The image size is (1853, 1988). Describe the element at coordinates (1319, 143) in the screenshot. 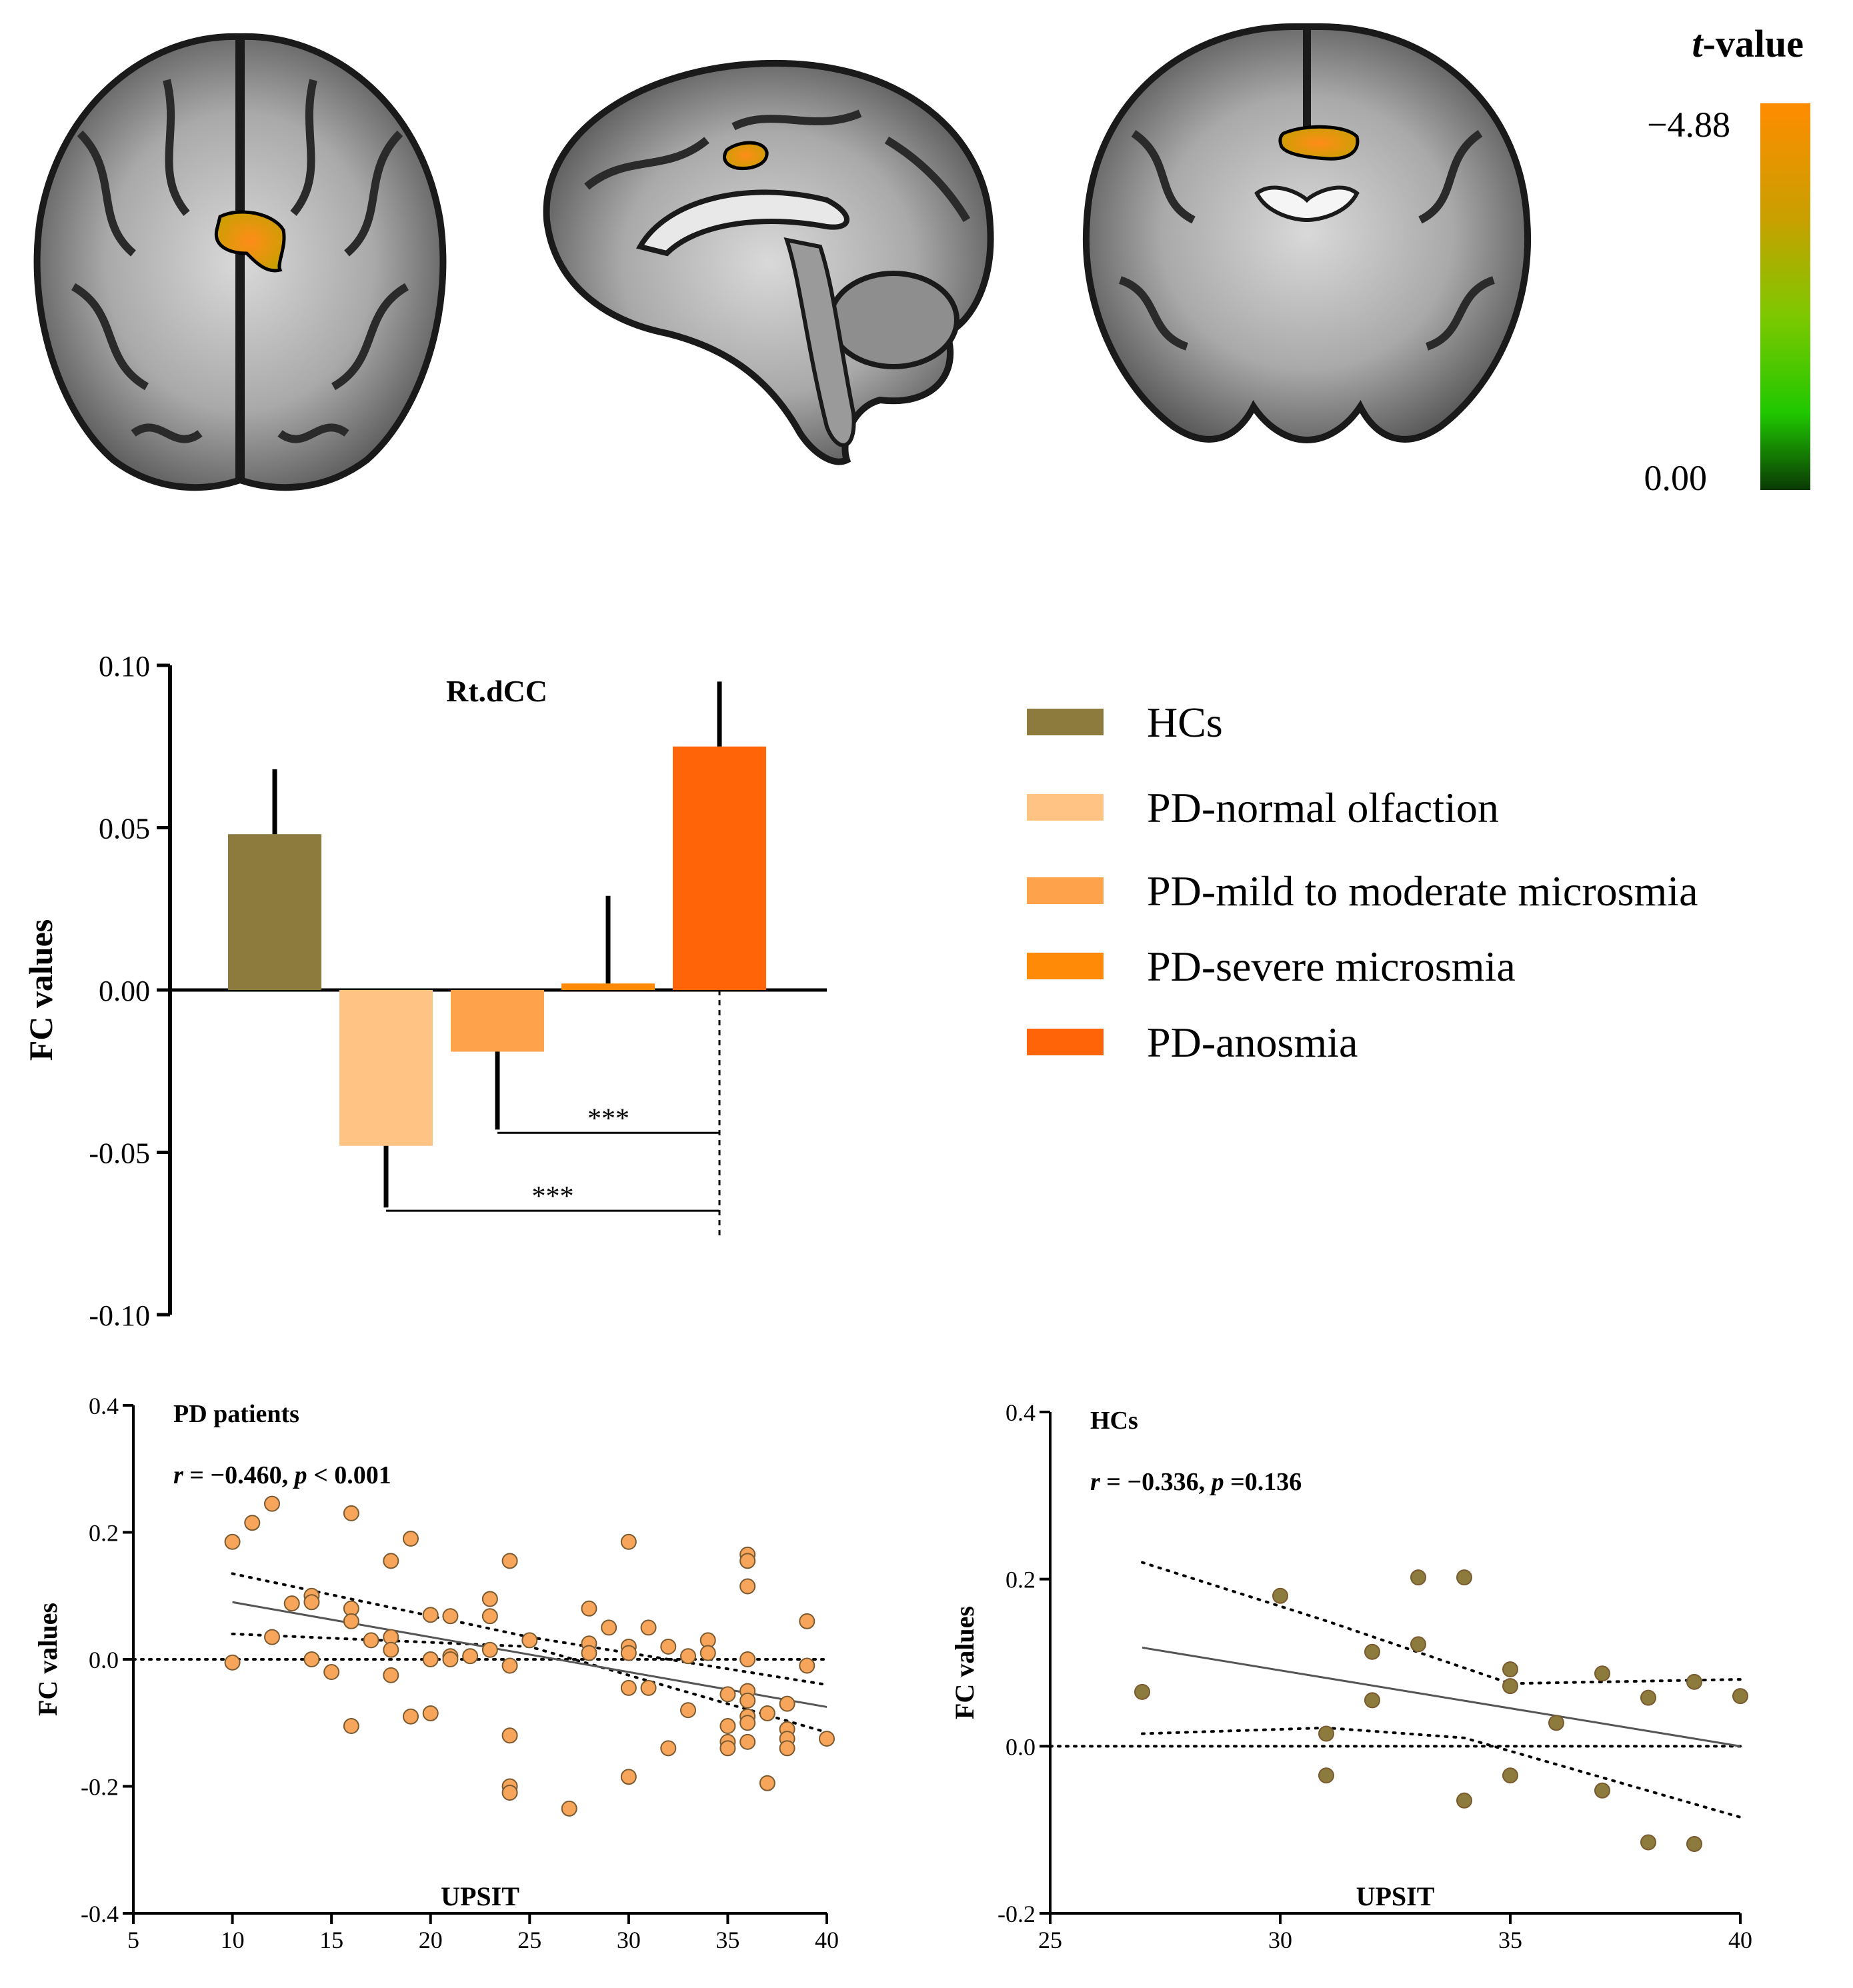

I see `coronal-cluster` at that location.